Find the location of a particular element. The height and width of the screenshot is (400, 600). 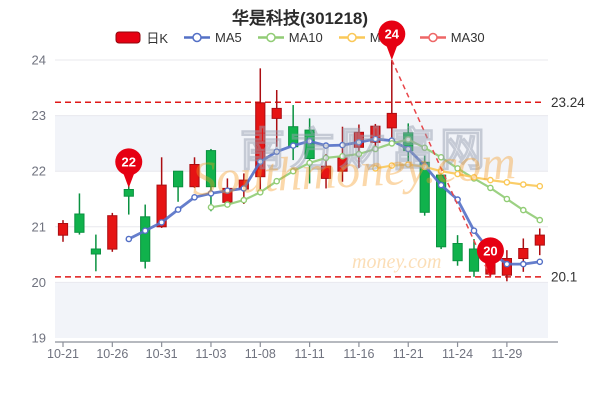

legend-item-ma10: MA10 is located at coordinates (290, 37).